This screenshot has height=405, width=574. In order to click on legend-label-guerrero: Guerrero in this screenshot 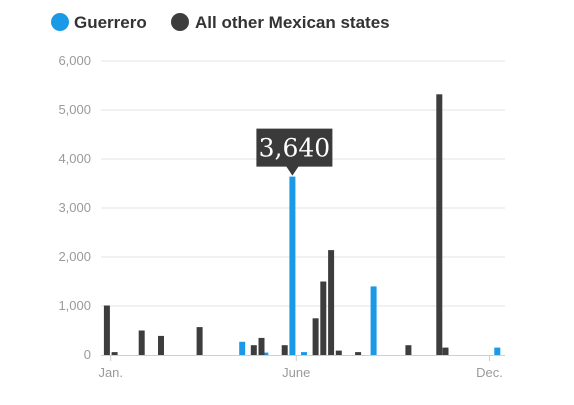, I will do `click(110, 22)`.